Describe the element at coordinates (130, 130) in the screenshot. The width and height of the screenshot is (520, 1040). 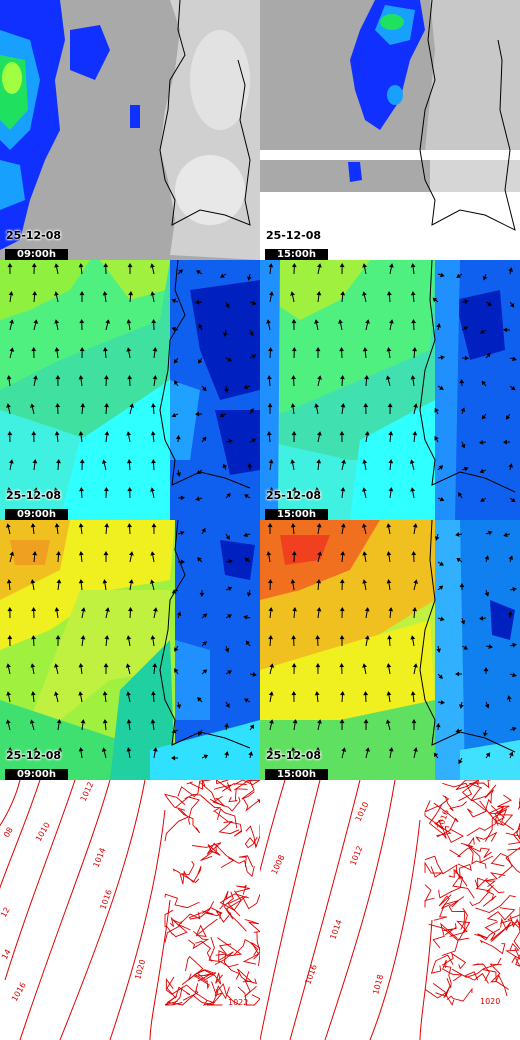
I see `cloud-map-0900-graphic` at that location.